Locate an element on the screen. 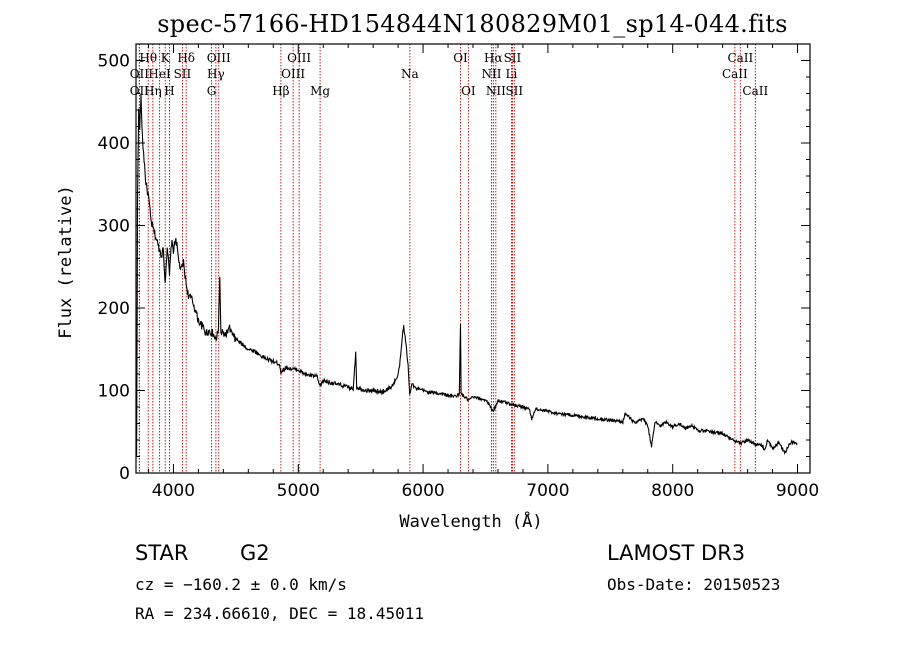  coordinates: RA = 234.66610, DEC = 18.45011 is located at coordinates (279, 613).